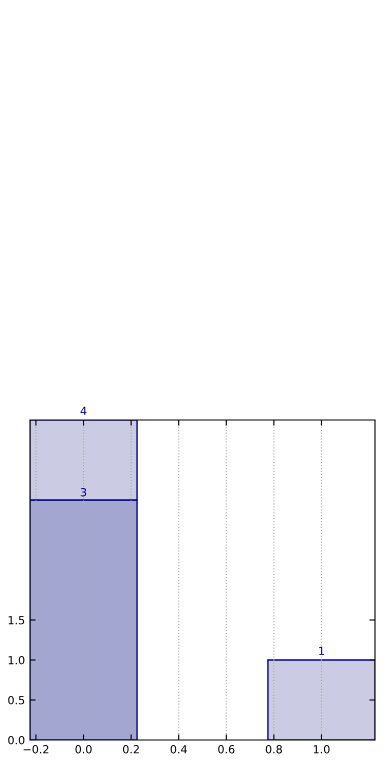 The width and height of the screenshot is (390, 780). Describe the element at coordinates (83, 492) in the screenshot. I see `data-label: 3` at that location.